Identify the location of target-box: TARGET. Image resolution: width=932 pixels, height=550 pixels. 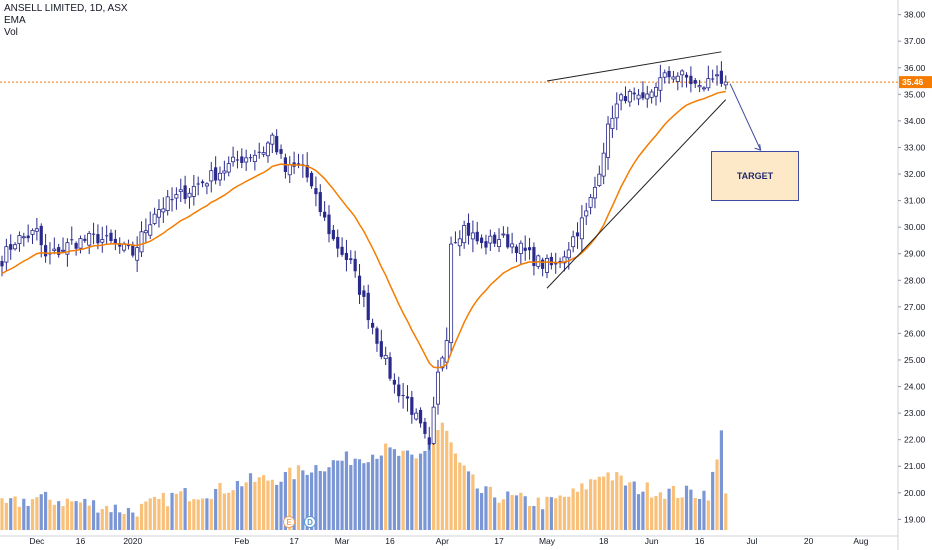
(755, 176).